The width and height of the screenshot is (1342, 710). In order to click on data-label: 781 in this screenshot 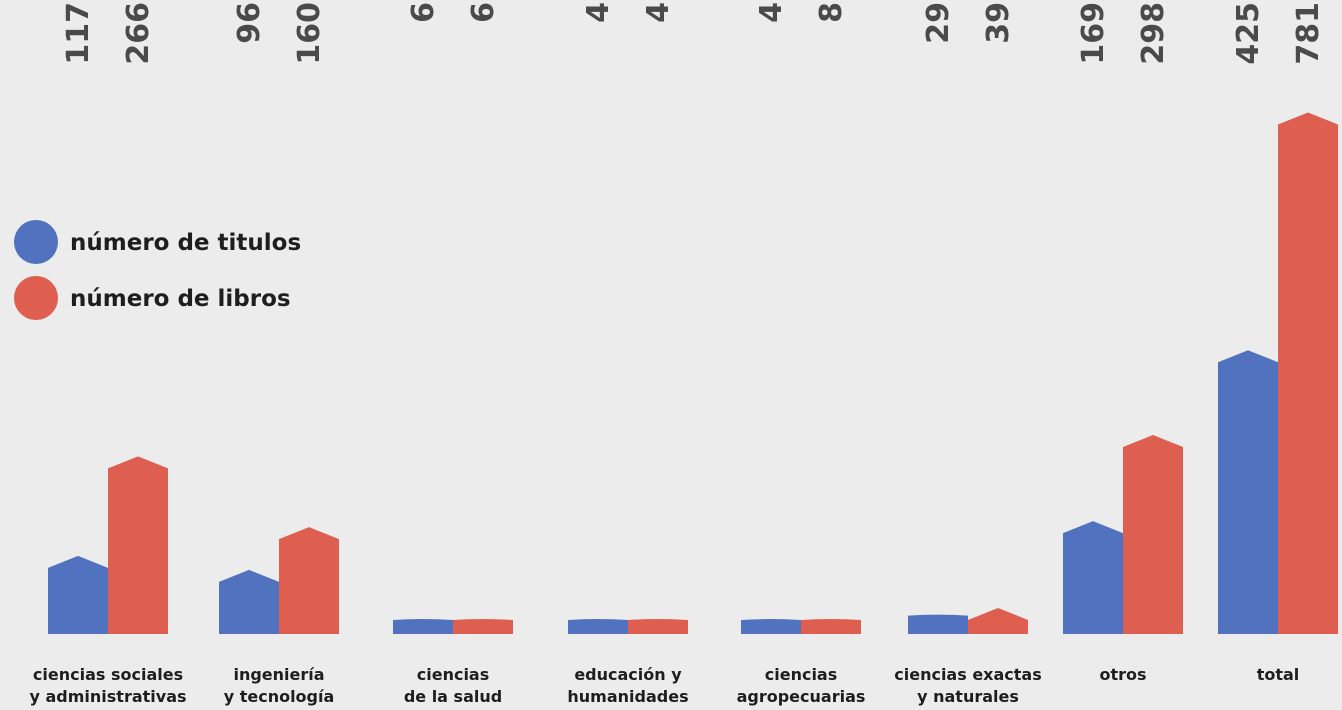, I will do `click(1308, 33)`.